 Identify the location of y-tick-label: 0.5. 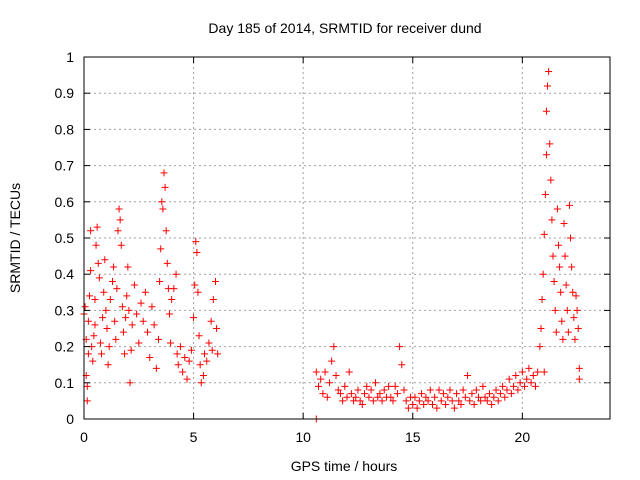
(65, 238).